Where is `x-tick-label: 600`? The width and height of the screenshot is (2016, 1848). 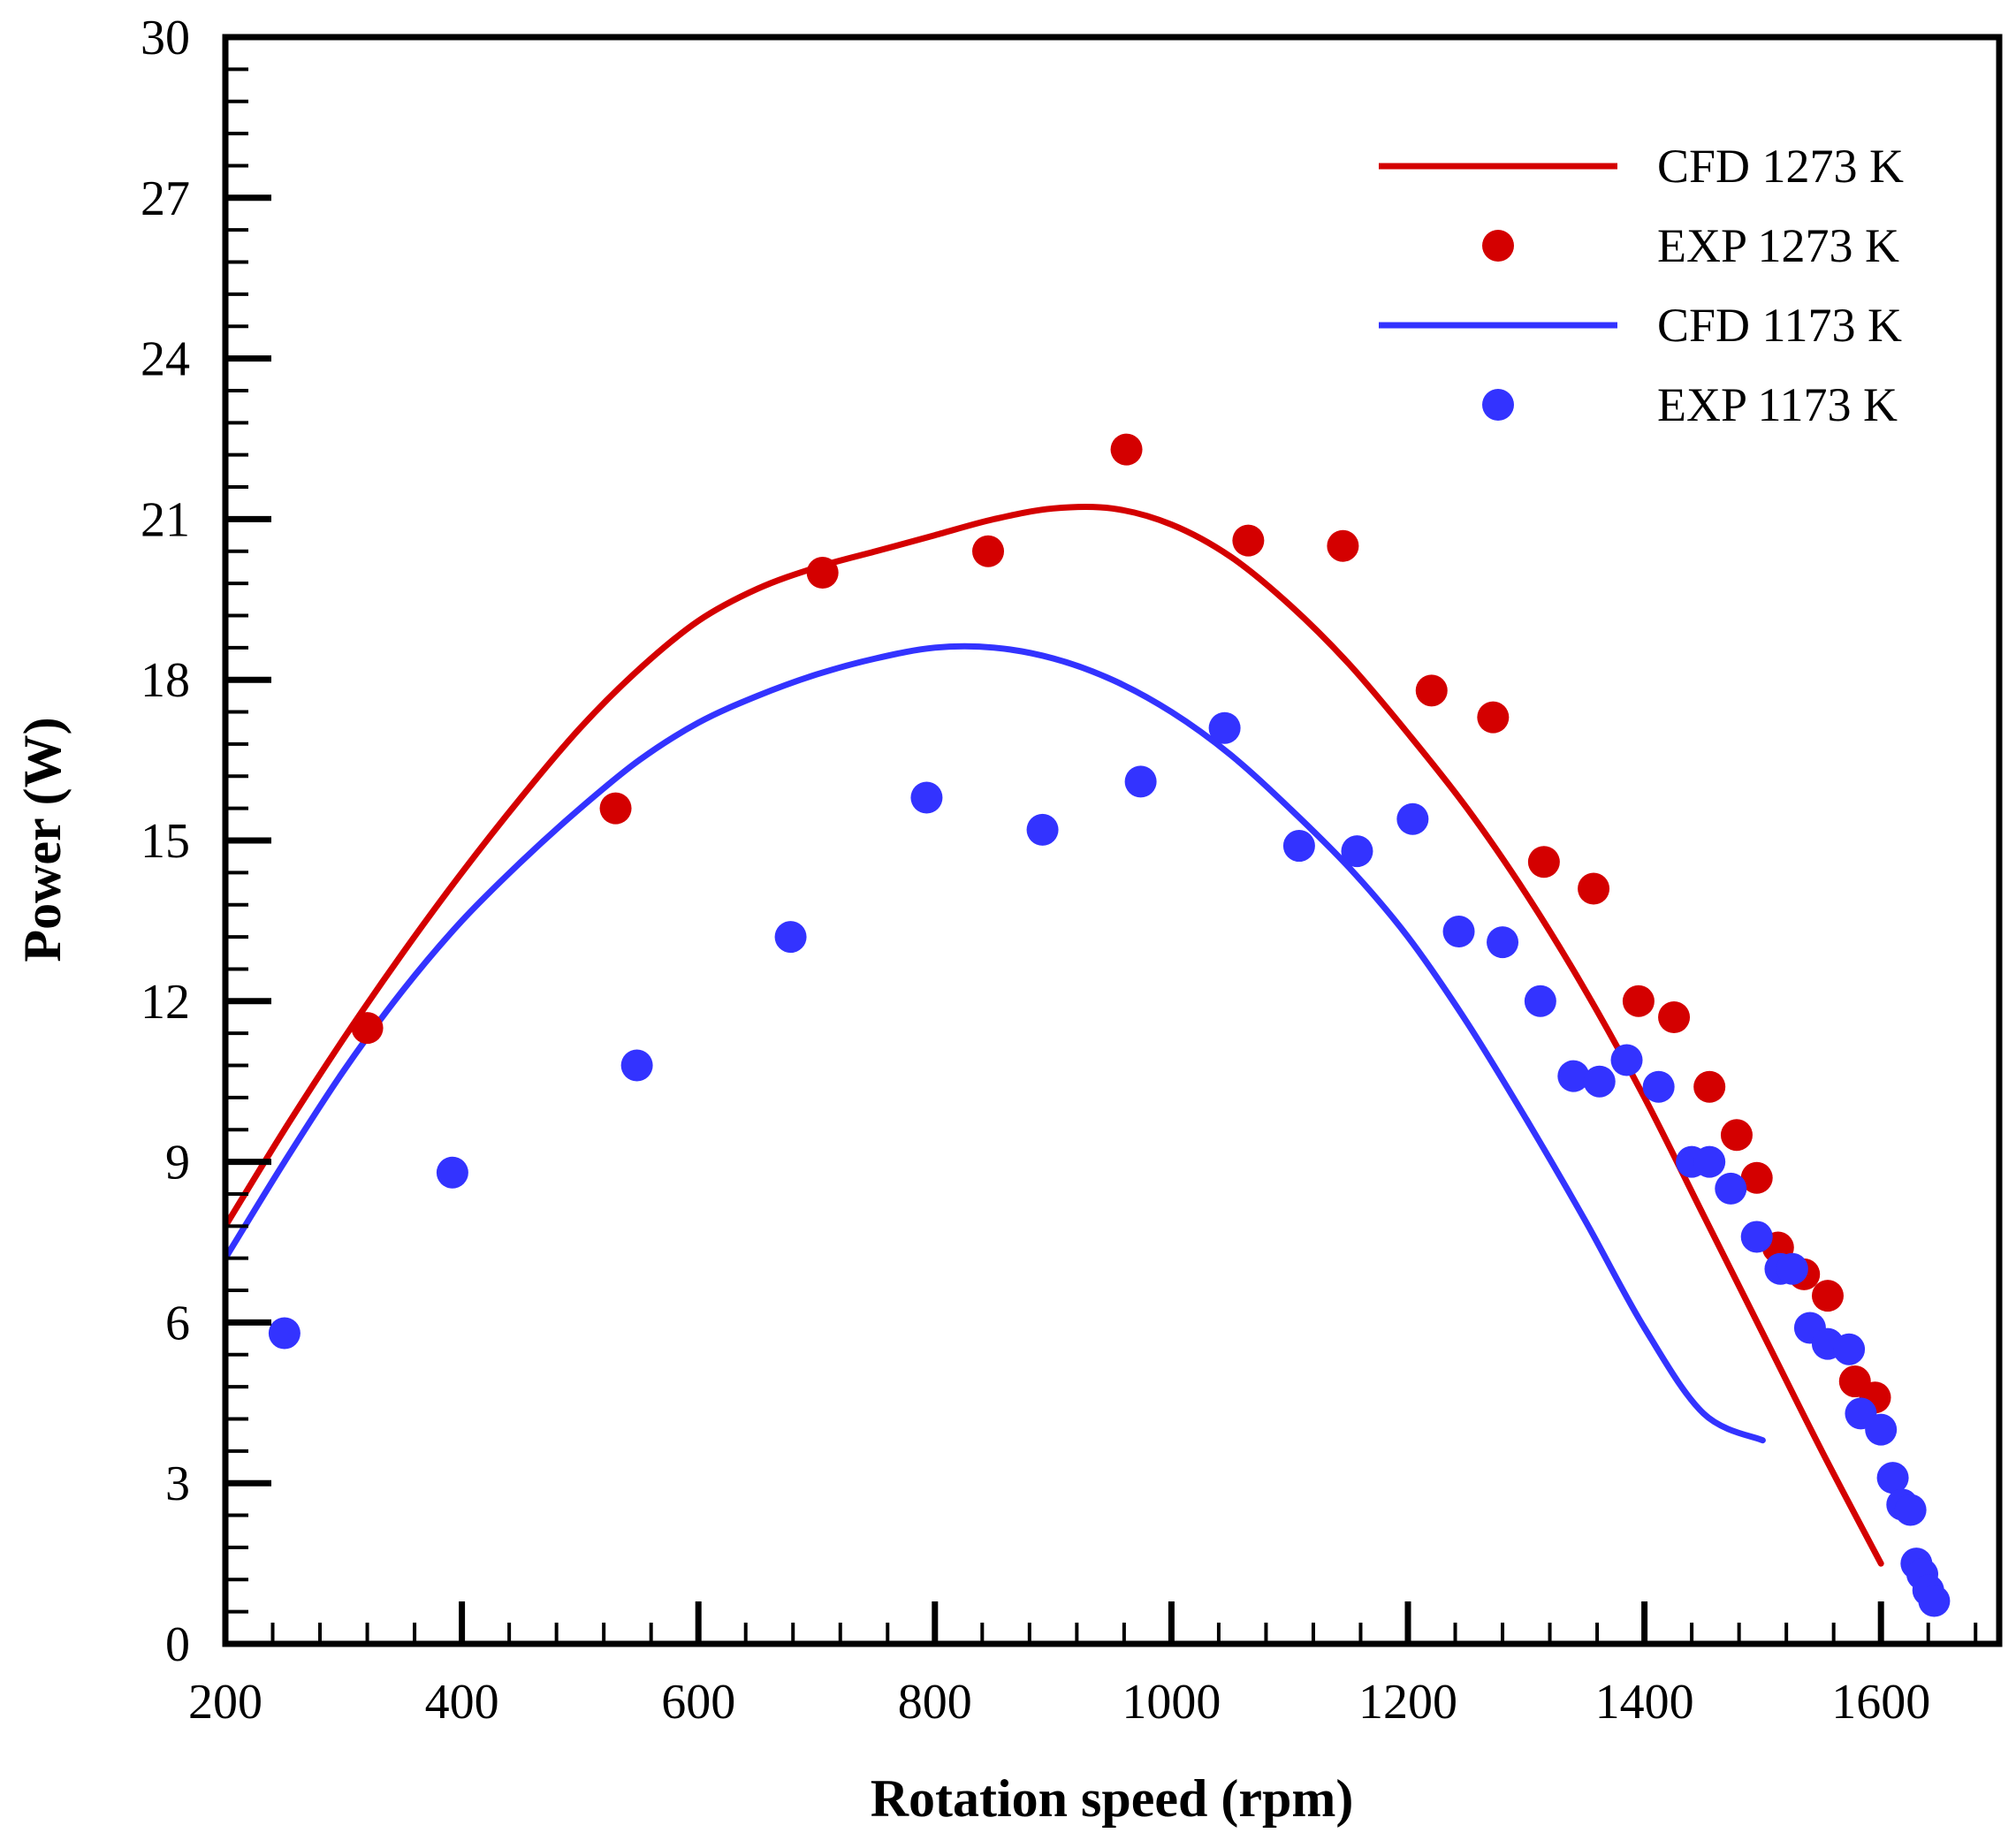
x-tick-label: 600 is located at coordinates (698, 1703).